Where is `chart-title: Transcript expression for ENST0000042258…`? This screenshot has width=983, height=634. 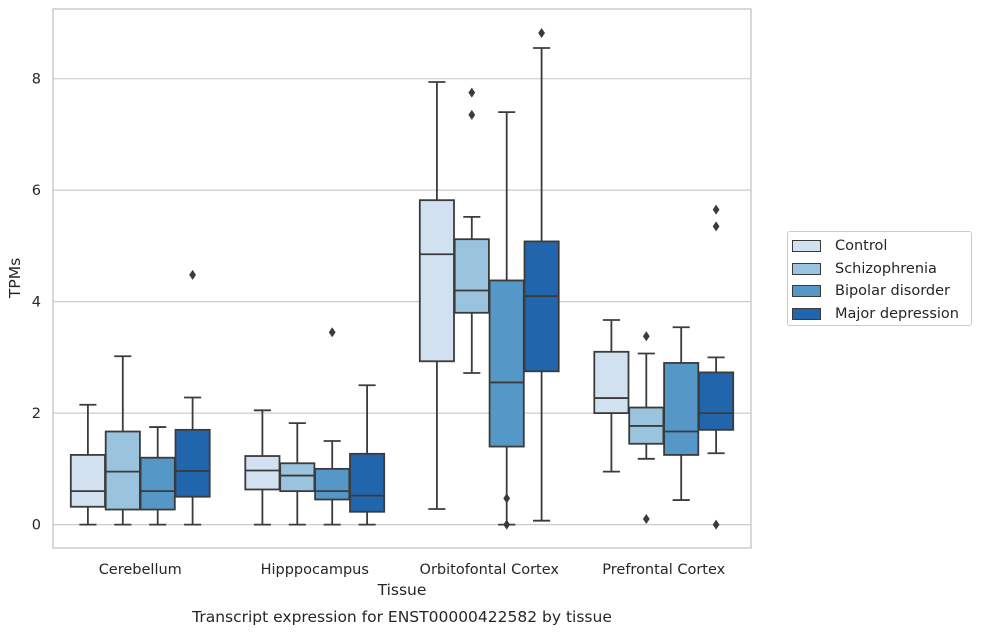
chart-title: Transcript expression for ENST0000042258… is located at coordinates (401, 617).